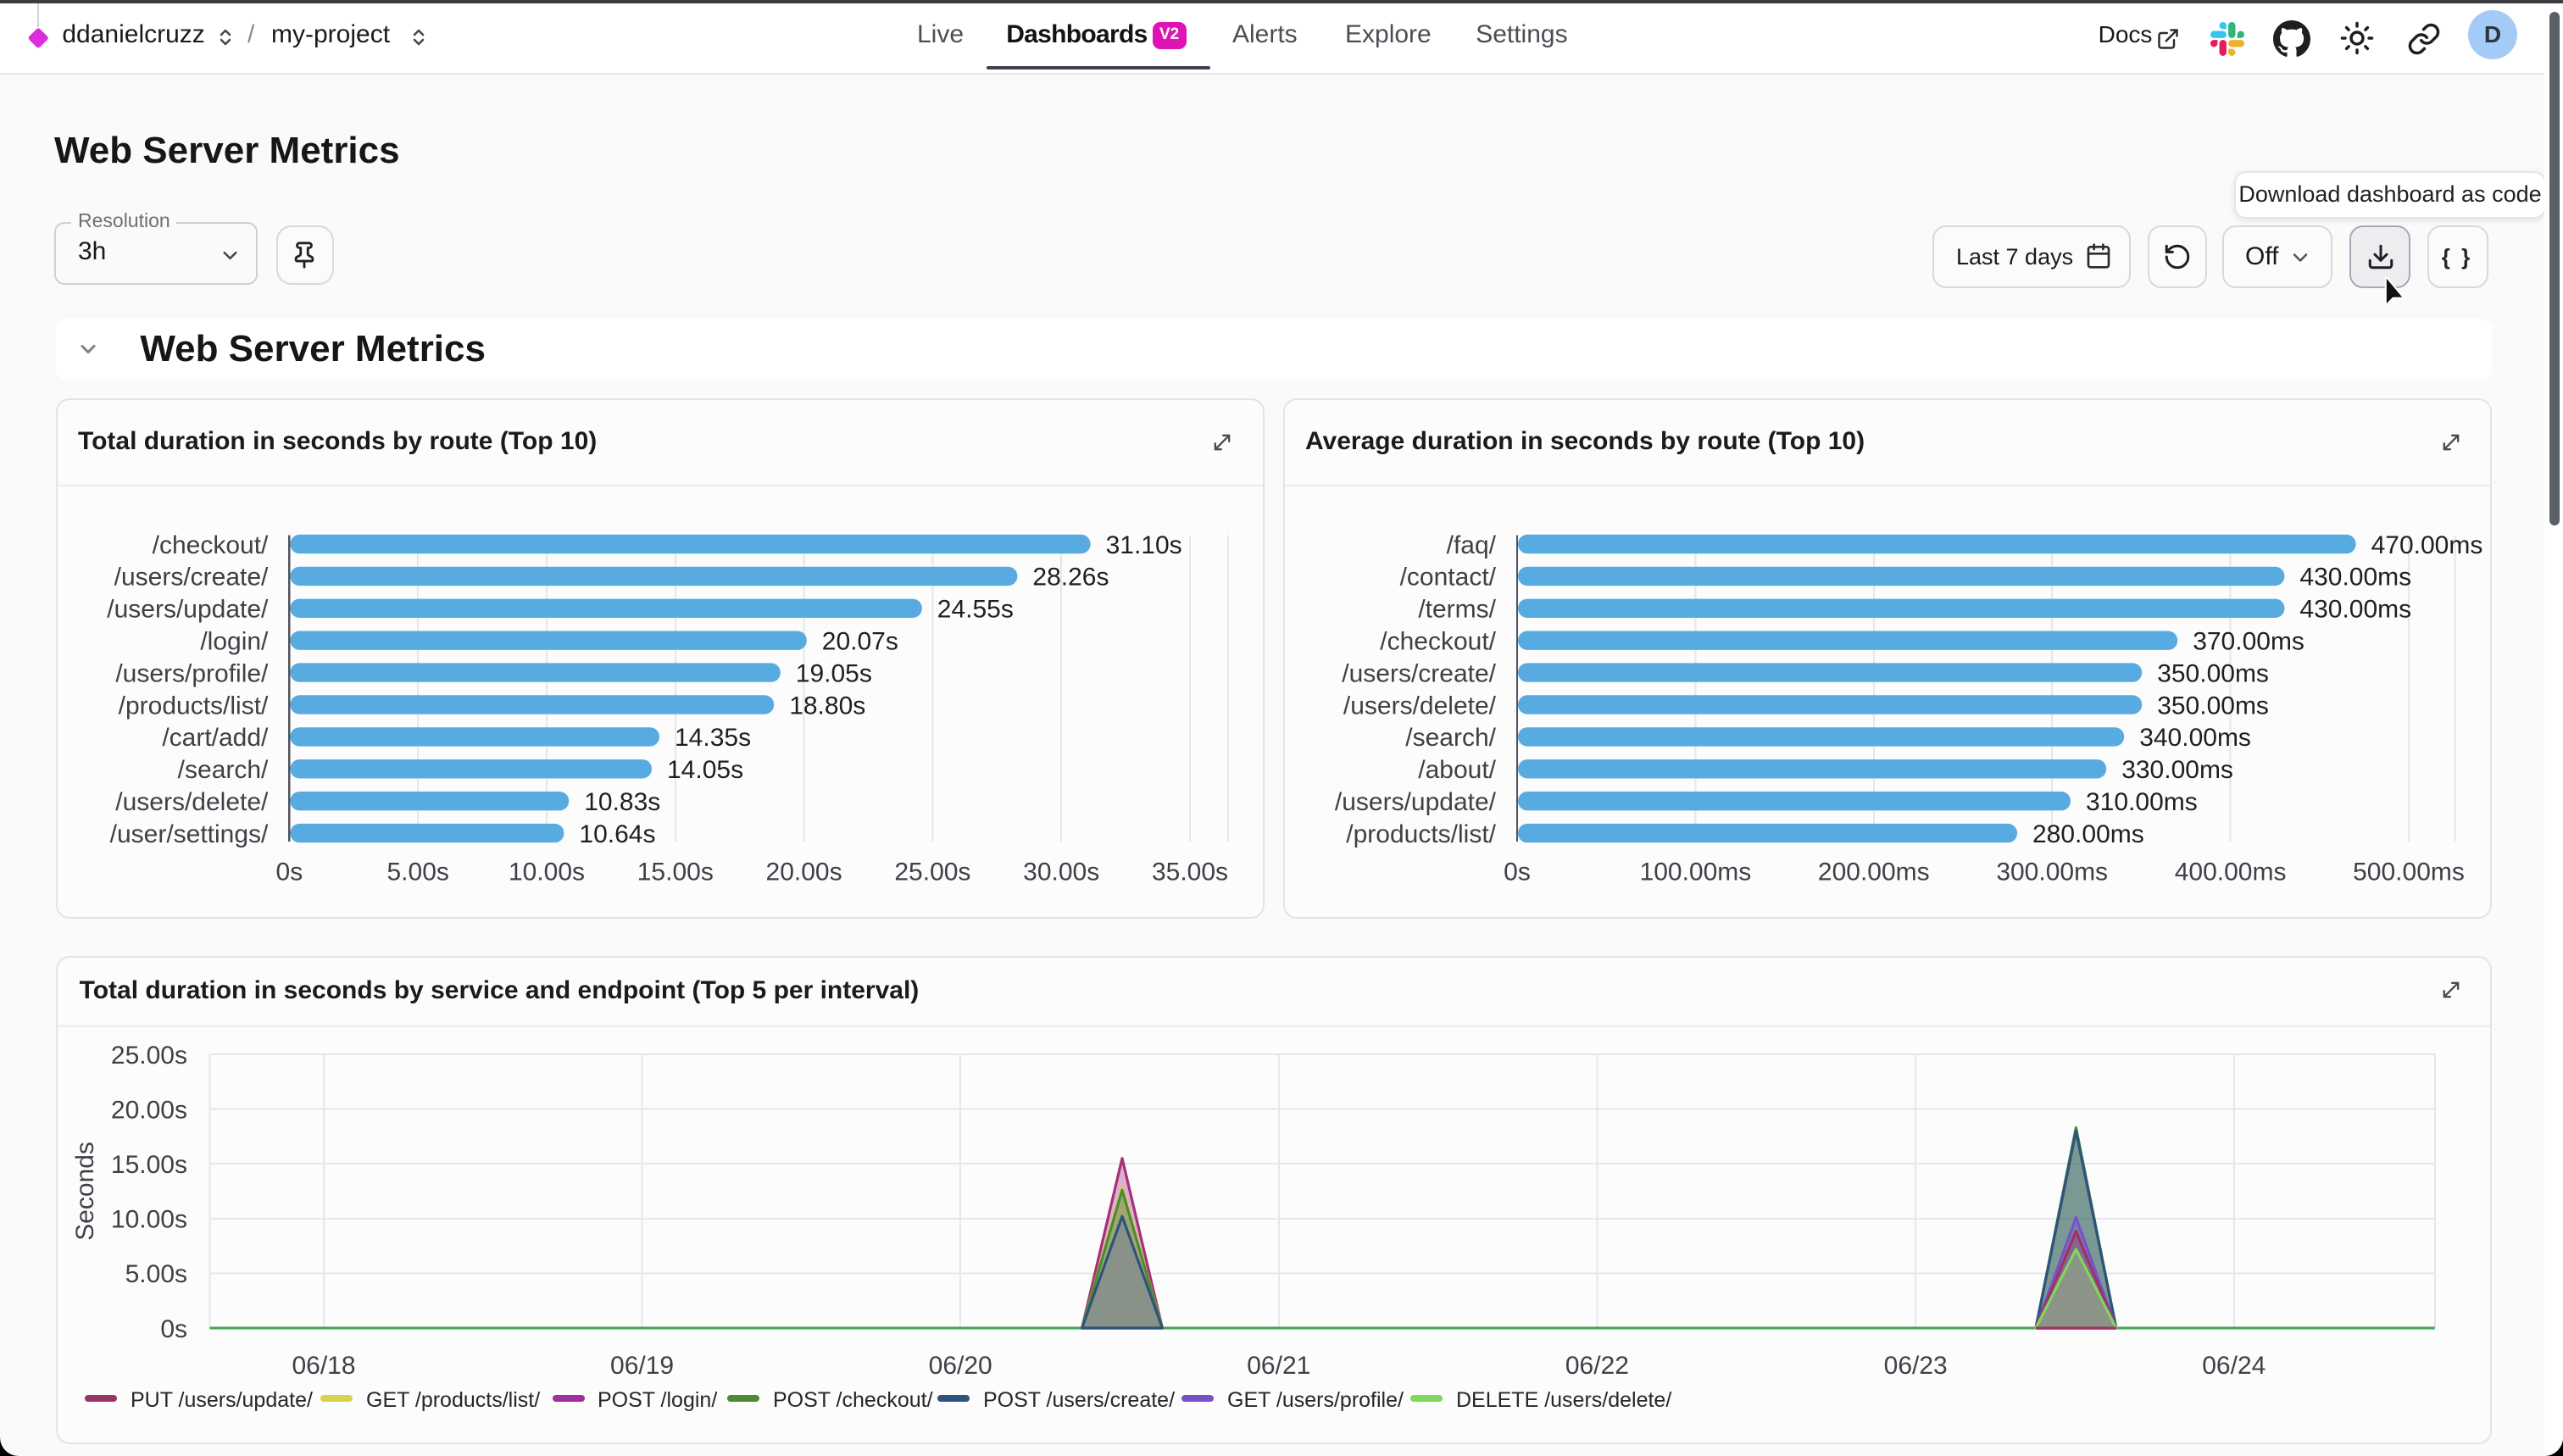 This screenshot has height=1456, width=2563. What do you see at coordinates (323, 1366) in the screenshot?
I see `svg-text: 06/18` at bounding box center [323, 1366].